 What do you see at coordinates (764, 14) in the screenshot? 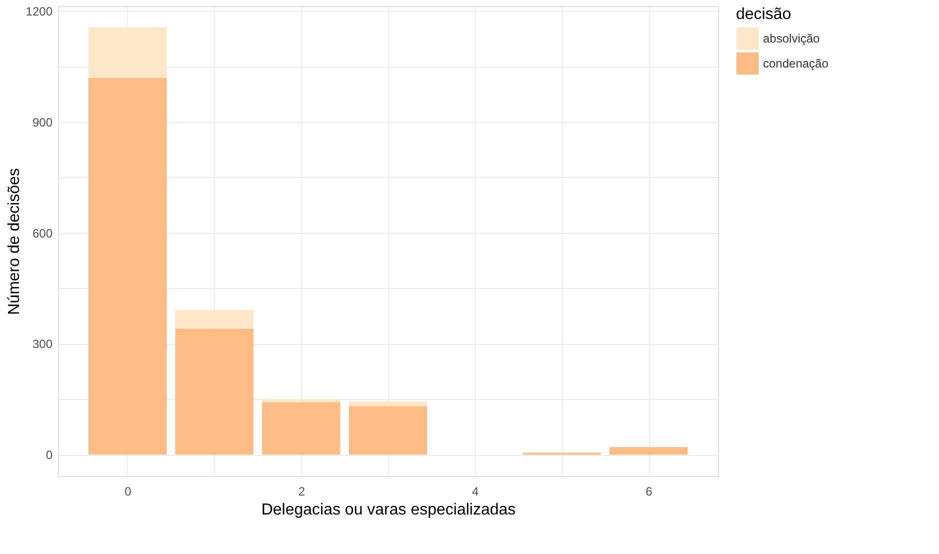
I see `legend-title: decisão` at bounding box center [764, 14].